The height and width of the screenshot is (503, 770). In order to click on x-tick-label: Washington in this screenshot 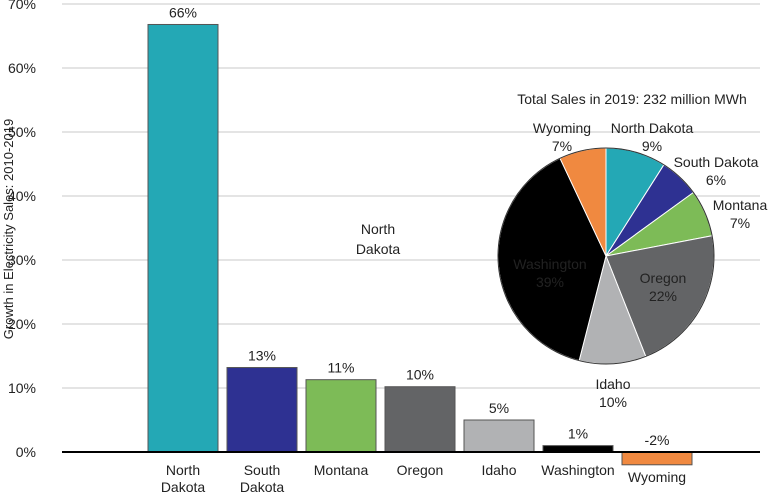, I will do `click(577, 470)`.